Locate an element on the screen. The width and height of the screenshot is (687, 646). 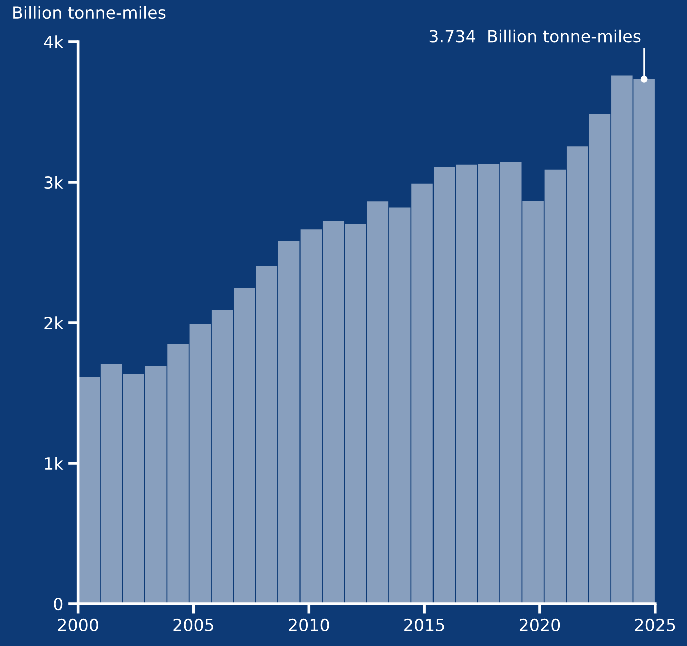
y-tick-label: 4k is located at coordinates (54, 42).